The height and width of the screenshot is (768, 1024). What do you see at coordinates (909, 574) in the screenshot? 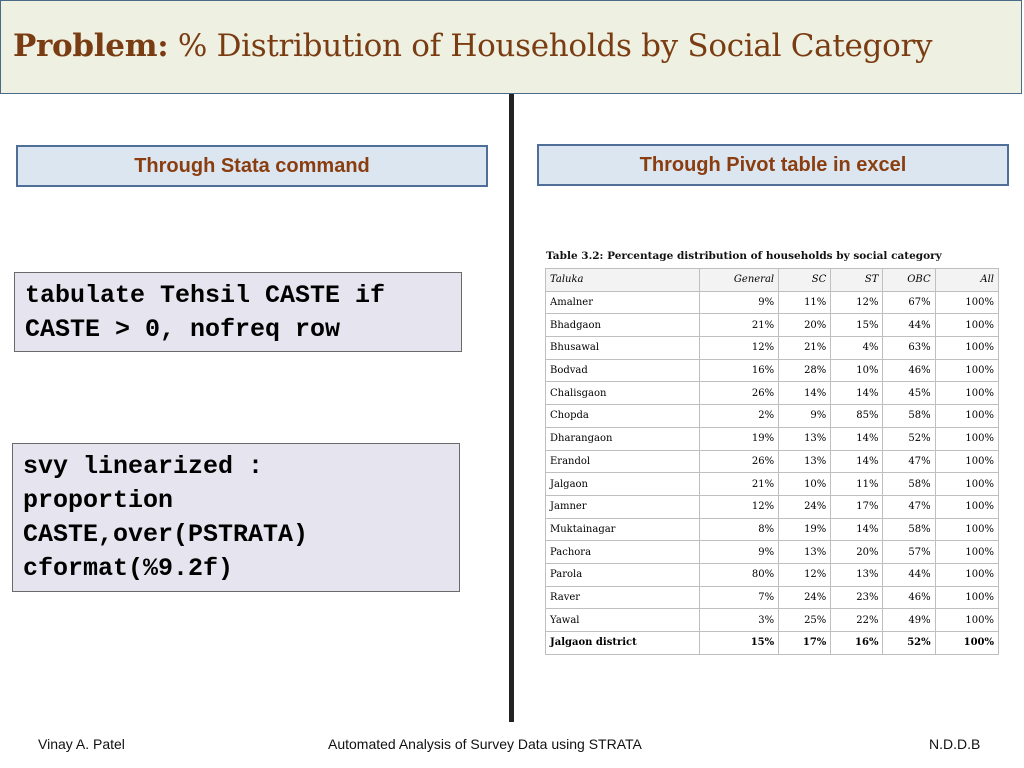
I see `table-cell: 44%` at bounding box center [909, 574].